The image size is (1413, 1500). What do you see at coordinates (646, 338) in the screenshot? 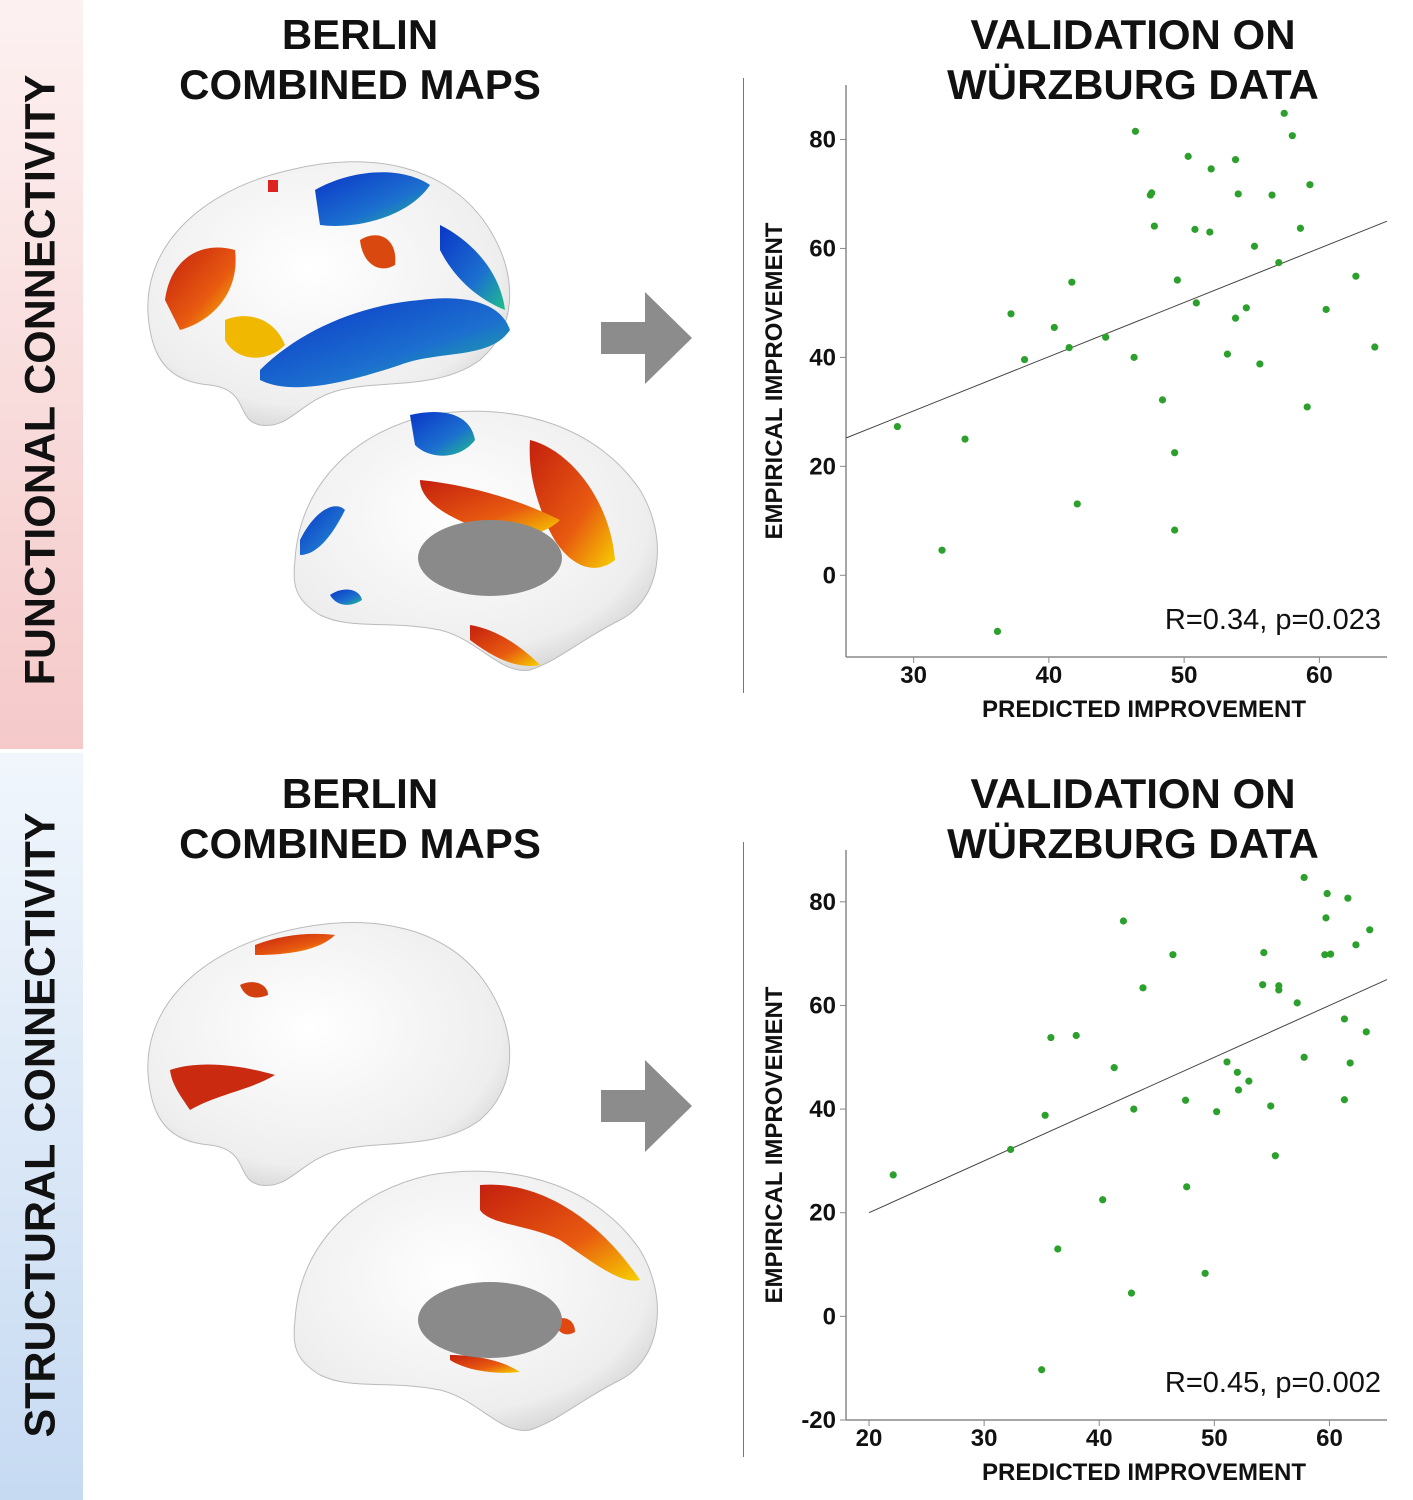
I see `arrow-right-icon` at bounding box center [646, 338].